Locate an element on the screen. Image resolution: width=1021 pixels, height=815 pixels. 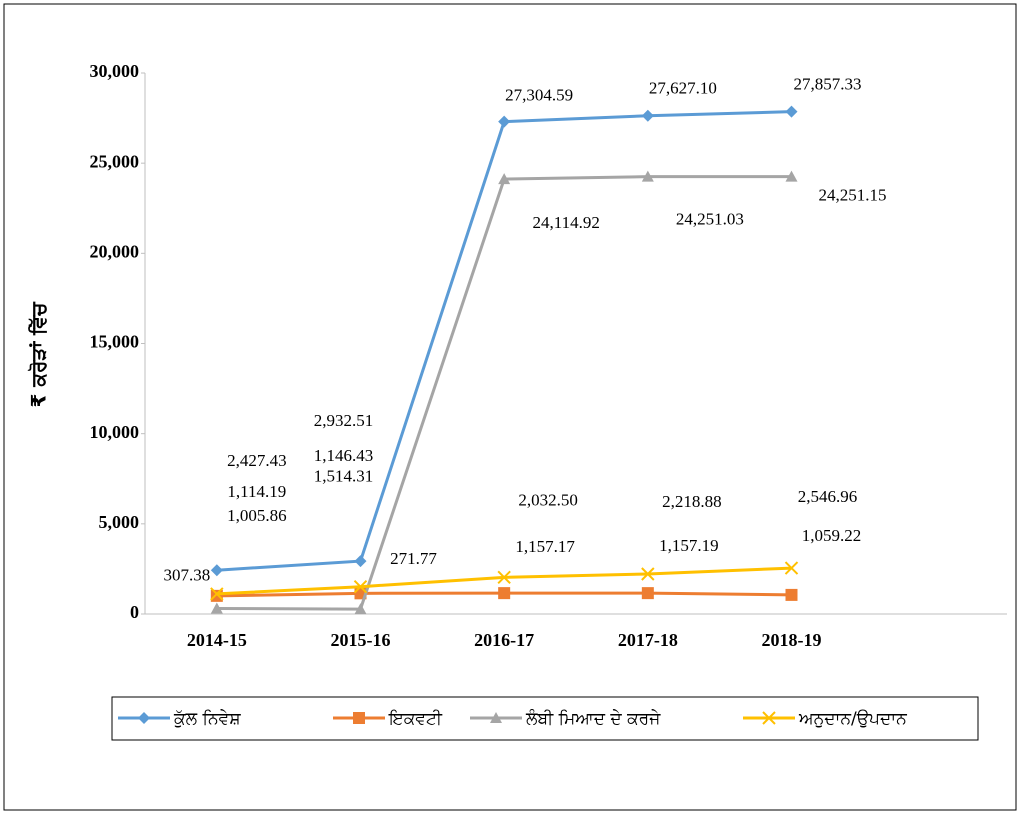
y-tick-label: 30,000 is located at coordinates (115, 71).